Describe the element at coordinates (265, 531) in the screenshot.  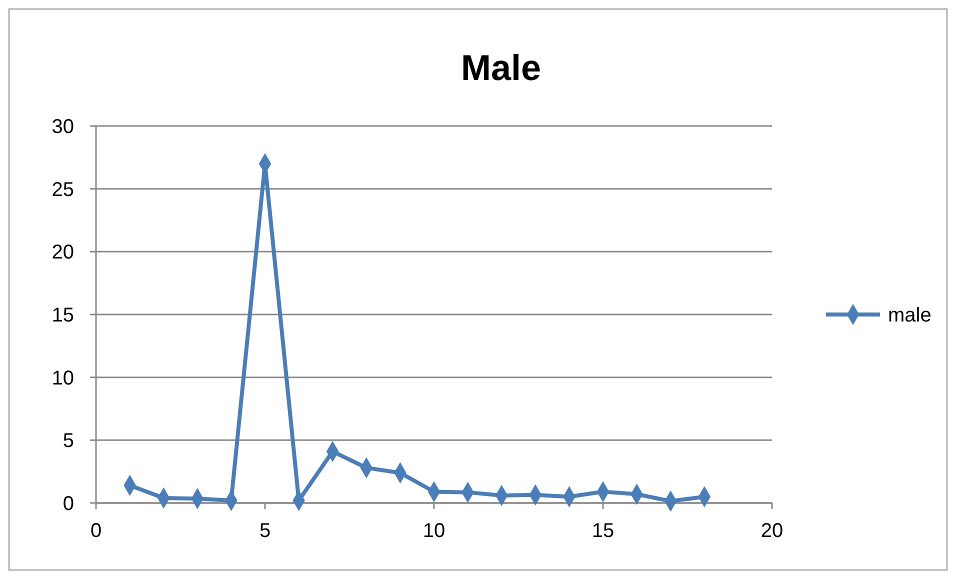
I see `x-tick-label: 5` at that location.